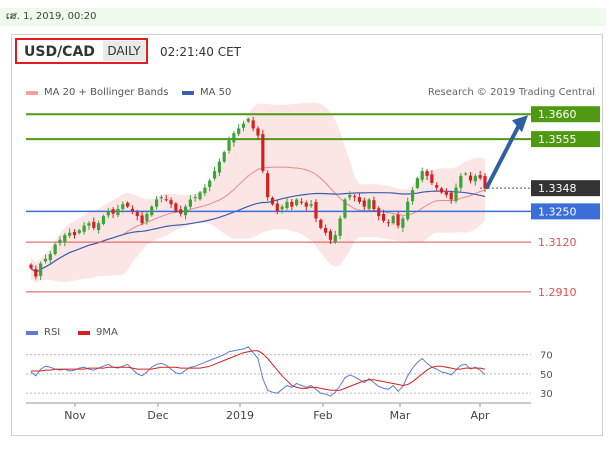 The height and width of the screenshot is (453, 616). I want to click on research-credit: Research © 2019 Trading Central, so click(511, 92).